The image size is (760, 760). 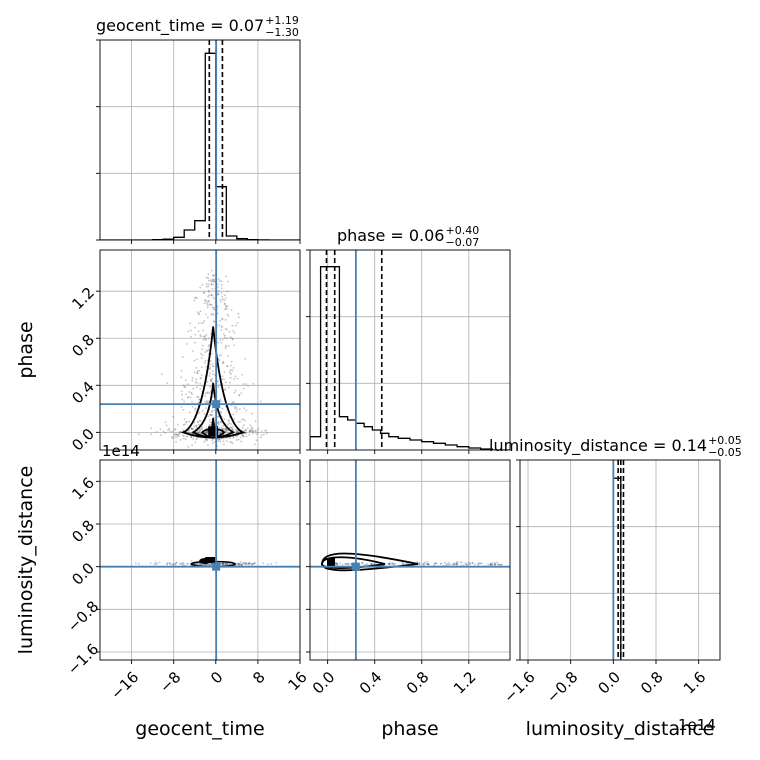 I want to click on title-minus-error: −0.07, so click(x=462, y=242).